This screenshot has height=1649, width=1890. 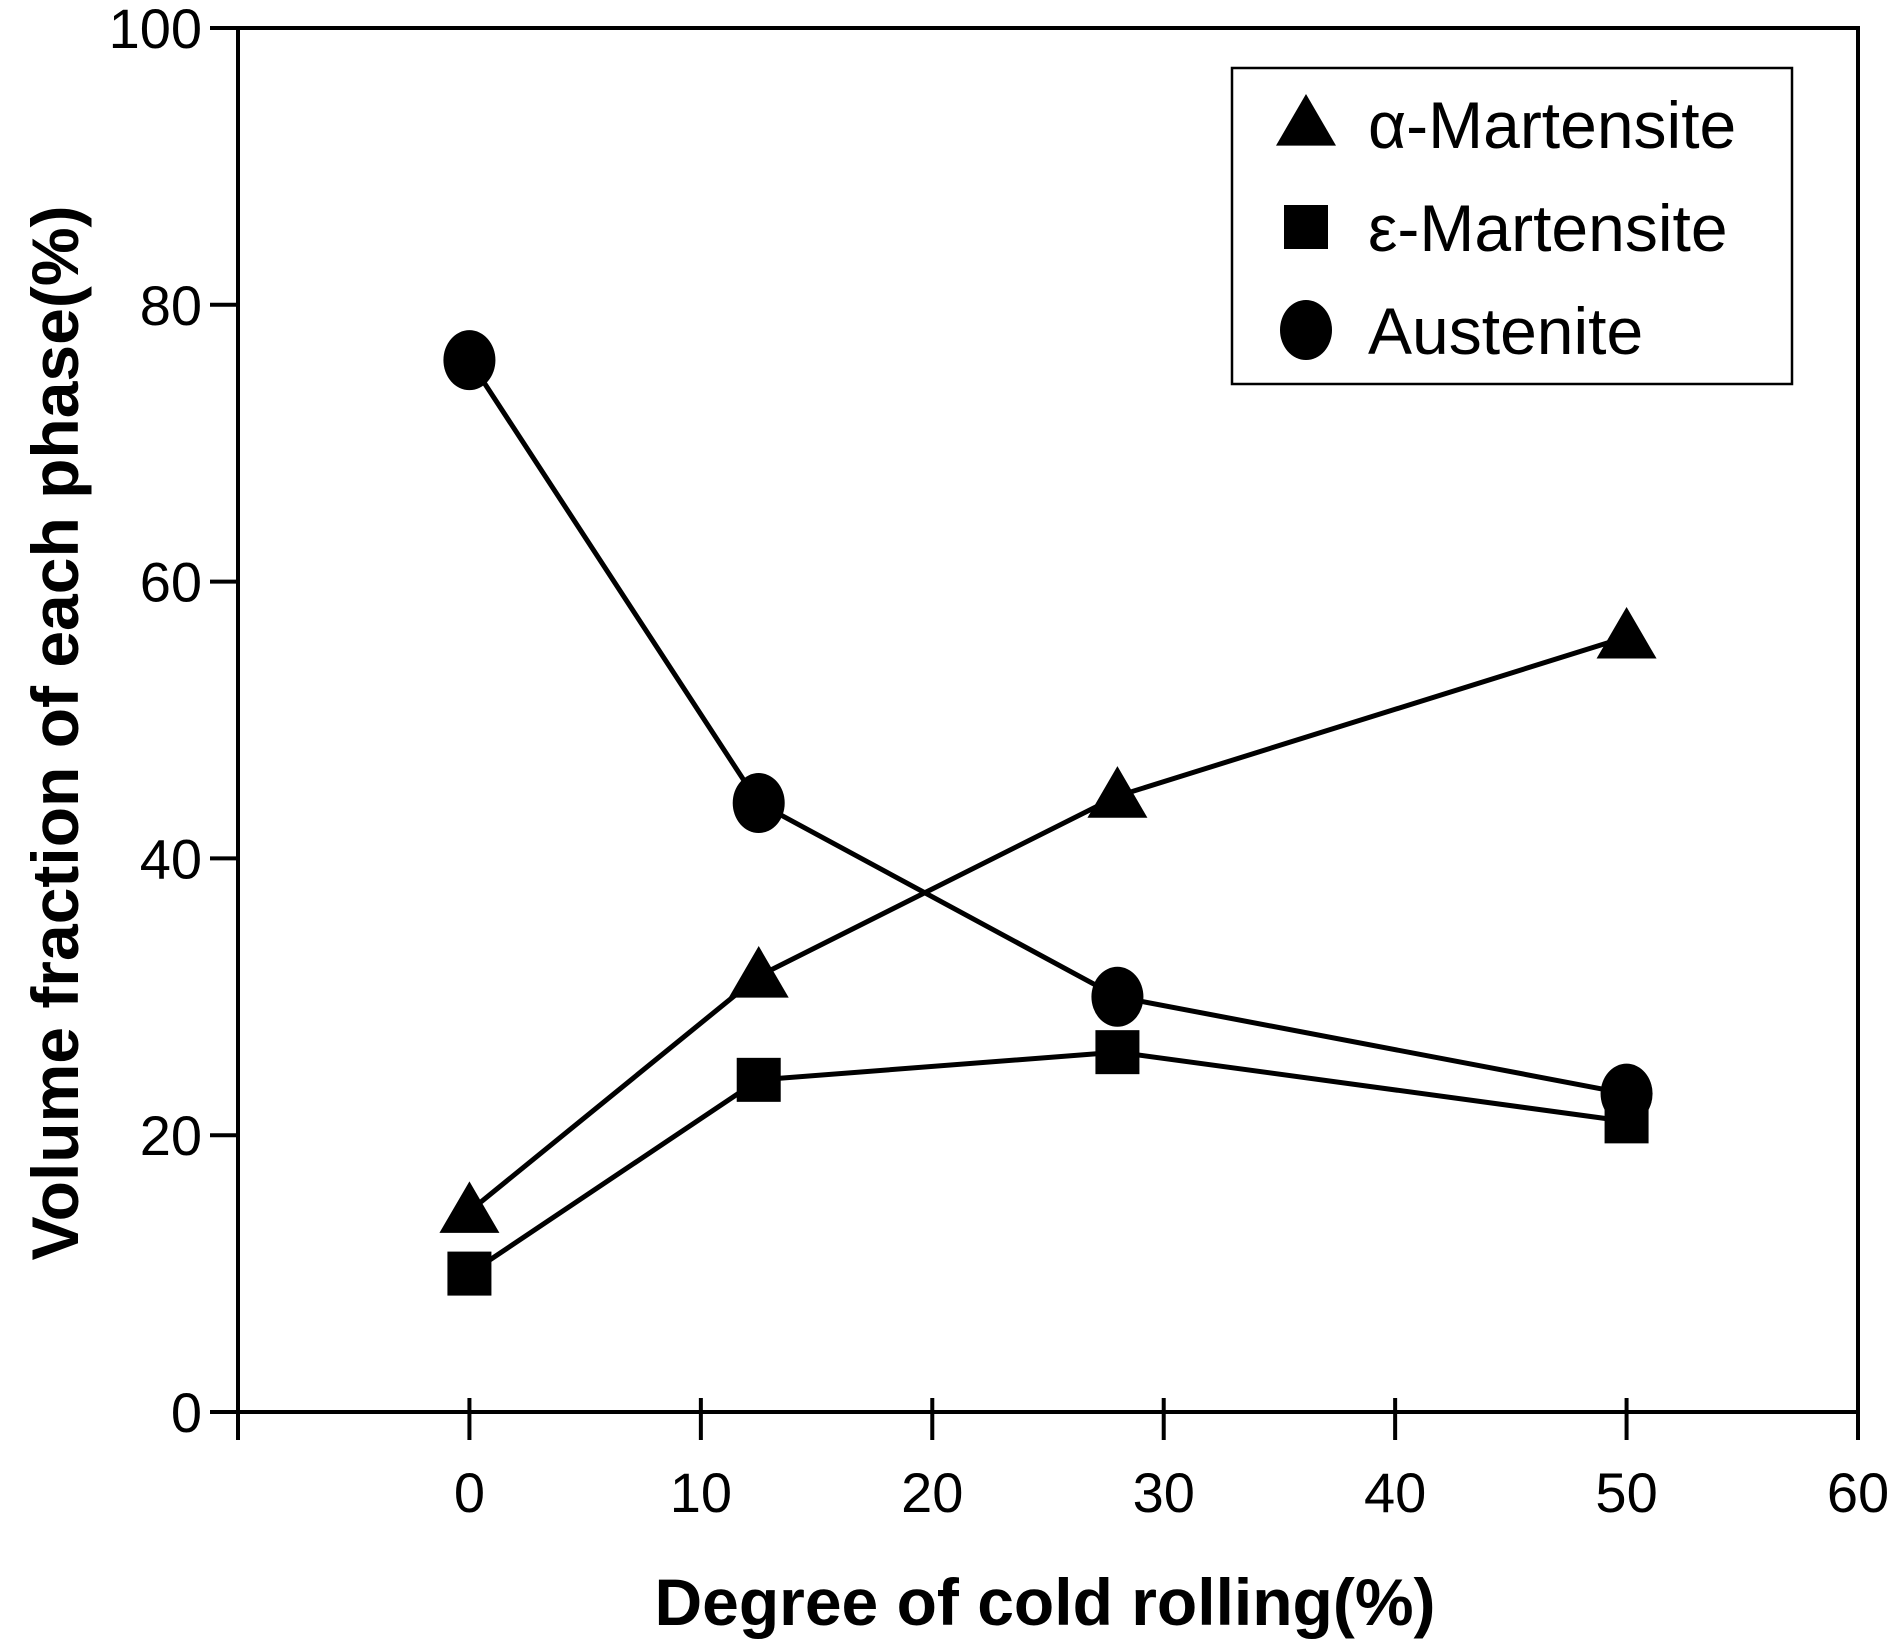 I want to click on x-axis-title: Degree of cold rolling(%), so click(x=1044, y=1602).